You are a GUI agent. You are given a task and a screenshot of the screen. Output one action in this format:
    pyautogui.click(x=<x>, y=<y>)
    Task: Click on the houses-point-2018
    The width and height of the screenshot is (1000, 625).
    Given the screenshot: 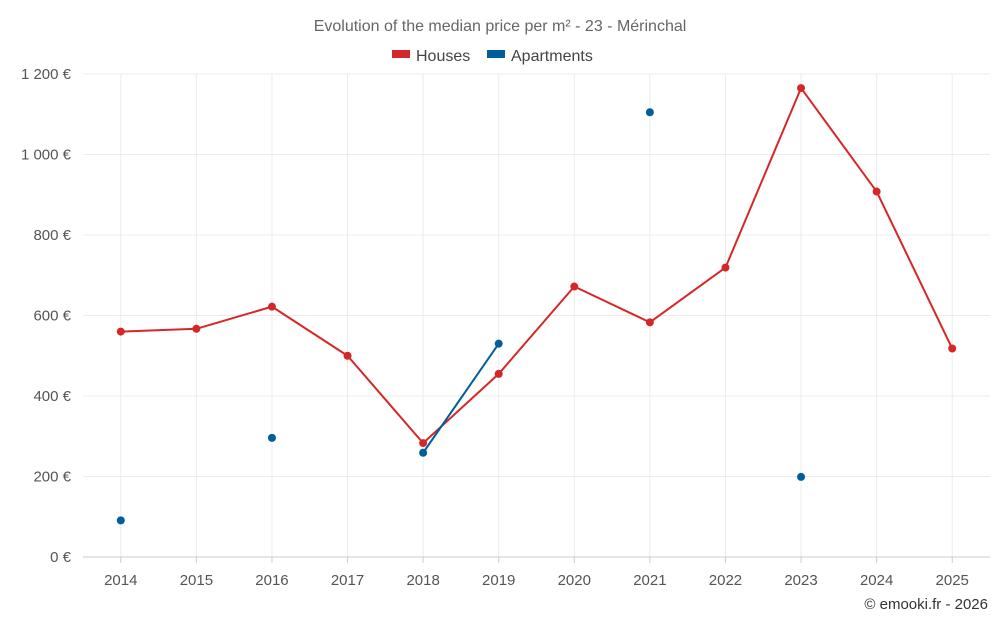 What is the action you would take?
    pyautogui.click(x=423, y=443)
    